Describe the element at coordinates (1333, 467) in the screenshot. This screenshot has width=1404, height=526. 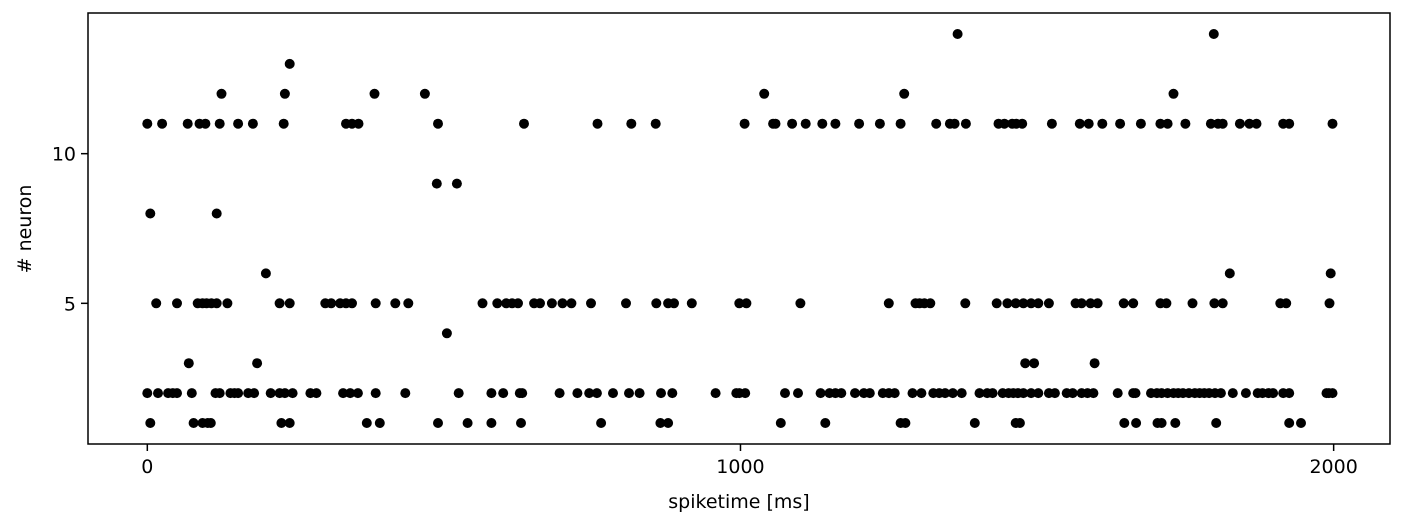
I see `x-tick-label: 2000` at that location.